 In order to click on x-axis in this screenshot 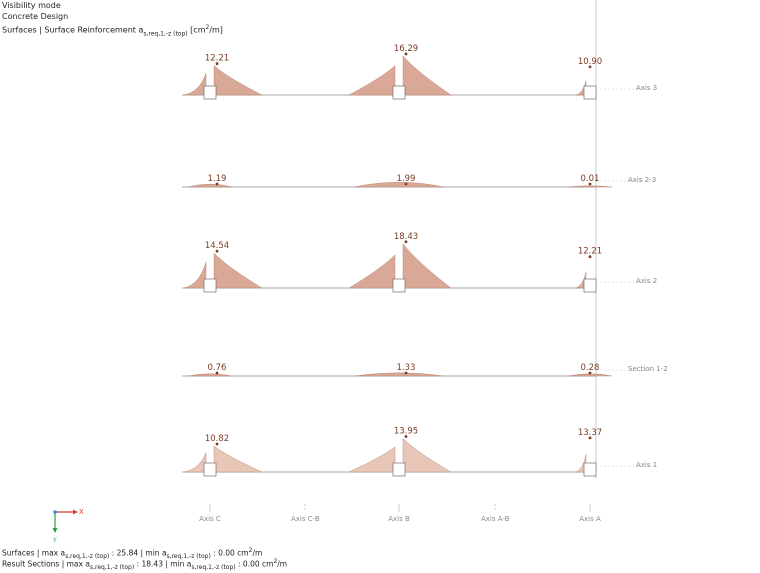, I will do `click(400, 508)`.